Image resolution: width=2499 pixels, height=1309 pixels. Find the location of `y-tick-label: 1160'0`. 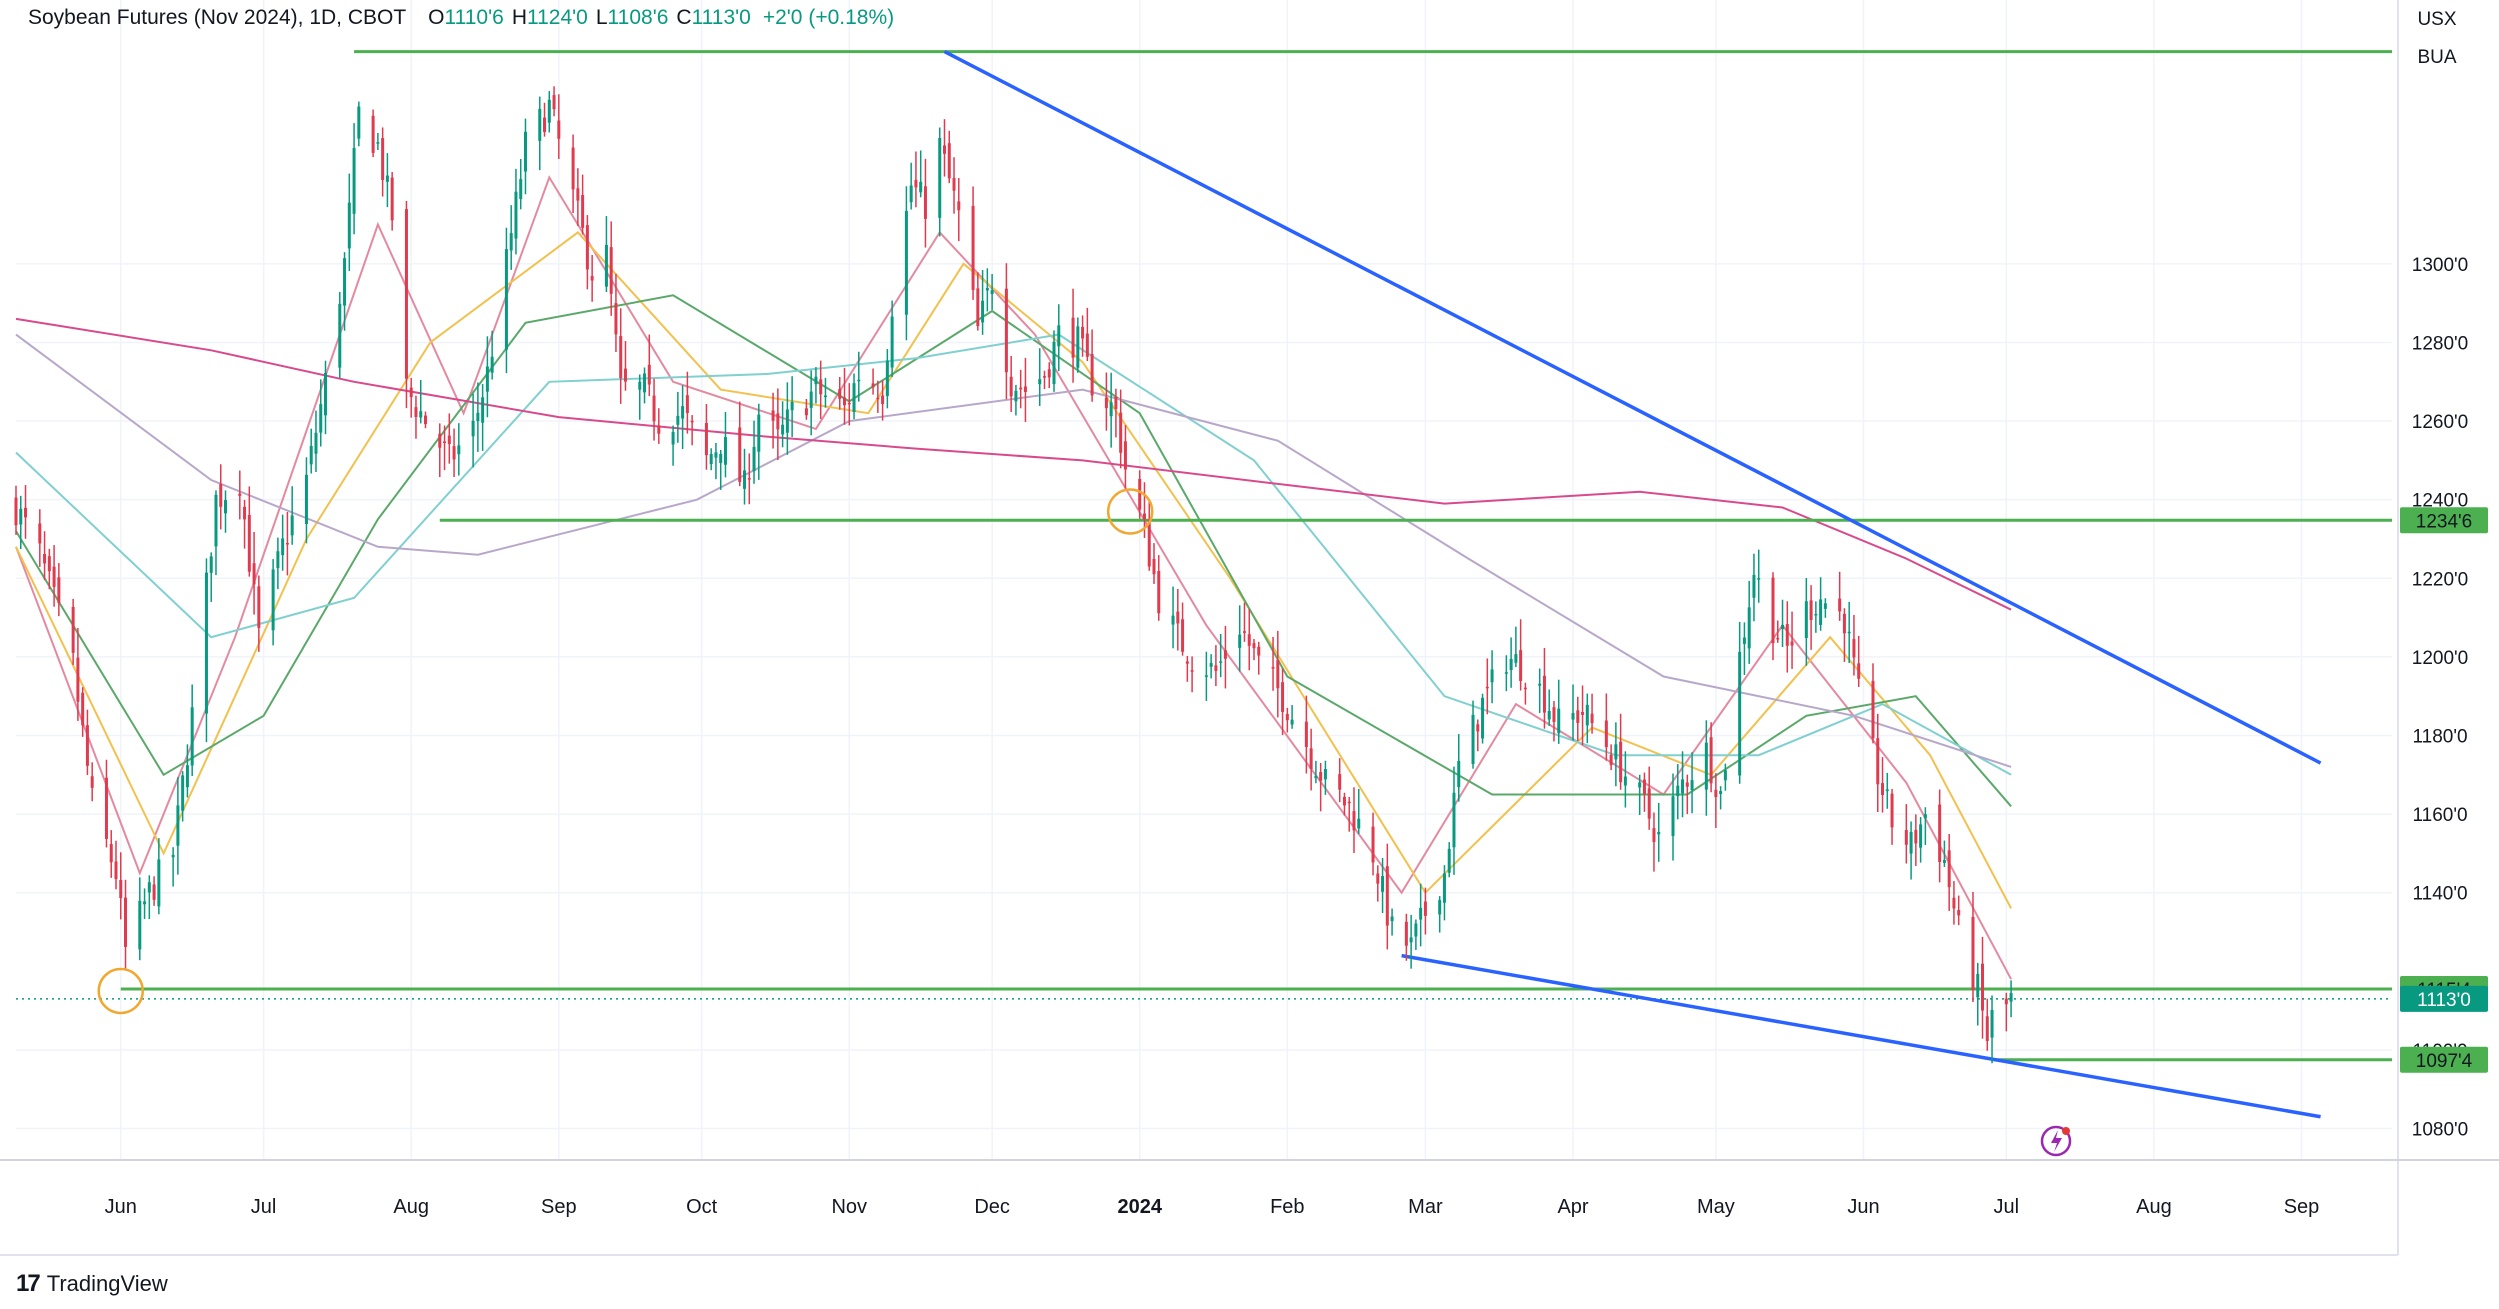

y-tick-label: 1160'0 is located at coordinates (2439, 815).